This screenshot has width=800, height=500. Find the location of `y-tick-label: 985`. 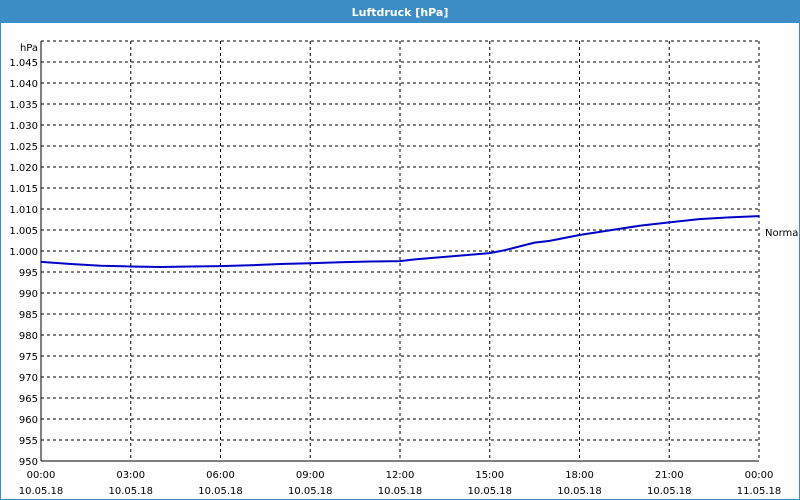

y-tick-label: 985 is located at coordinates (28, 315).